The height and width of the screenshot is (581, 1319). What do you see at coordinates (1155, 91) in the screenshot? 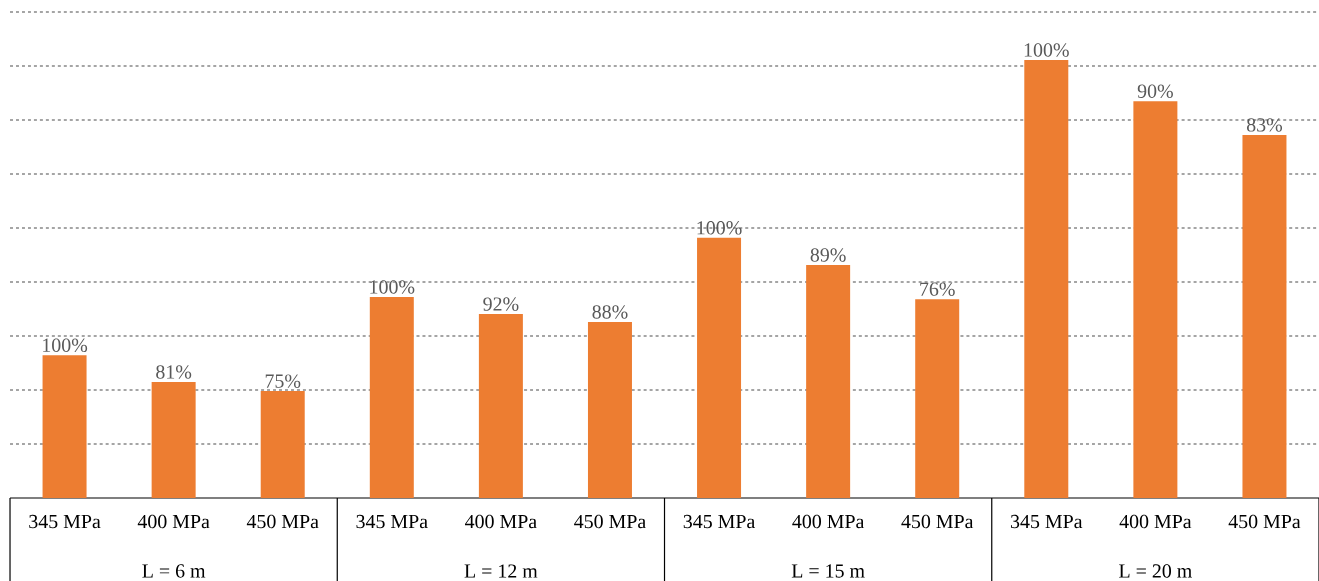
I see `annotation: 90%` at bounding box center [1155, 91].